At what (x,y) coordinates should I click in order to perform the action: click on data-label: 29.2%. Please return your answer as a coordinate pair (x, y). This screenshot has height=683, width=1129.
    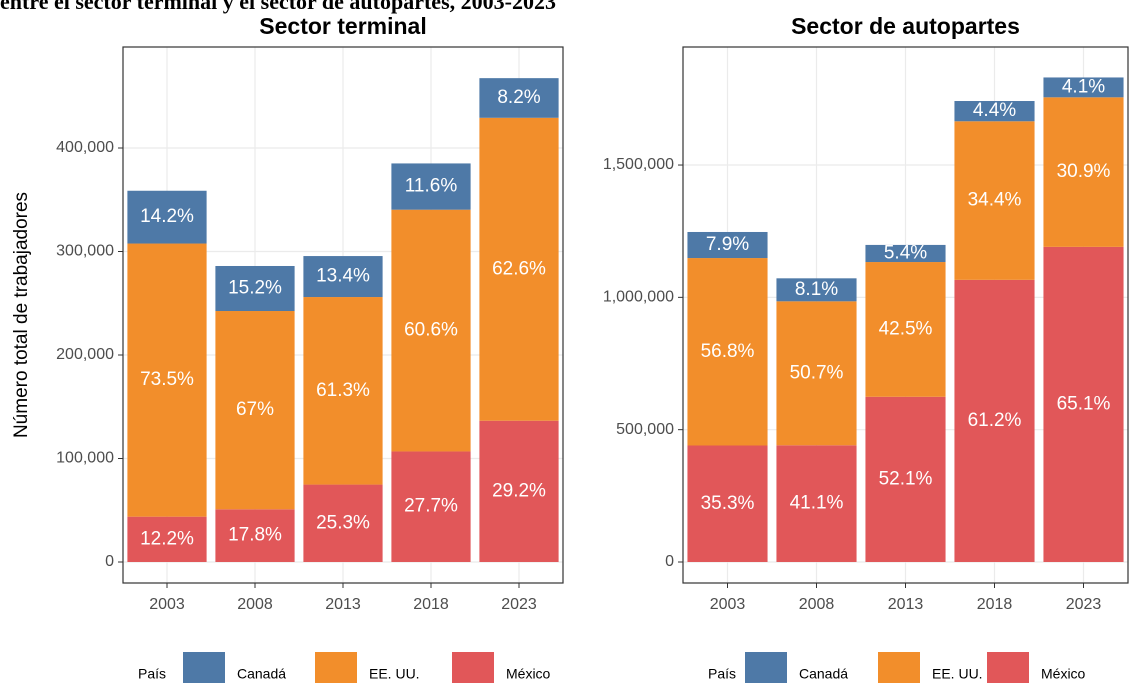
    Looking at the image, I should click on (519, 490).